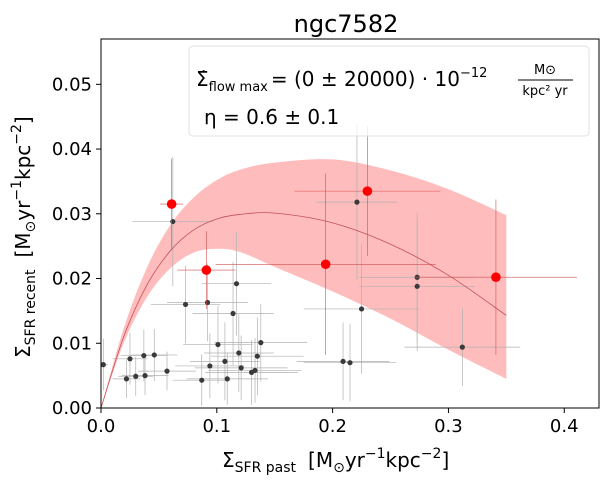 Image resolution: width=606 pixels, height=485 pixels. I want to click on annotation-exponent: −12, so click(473, 73).